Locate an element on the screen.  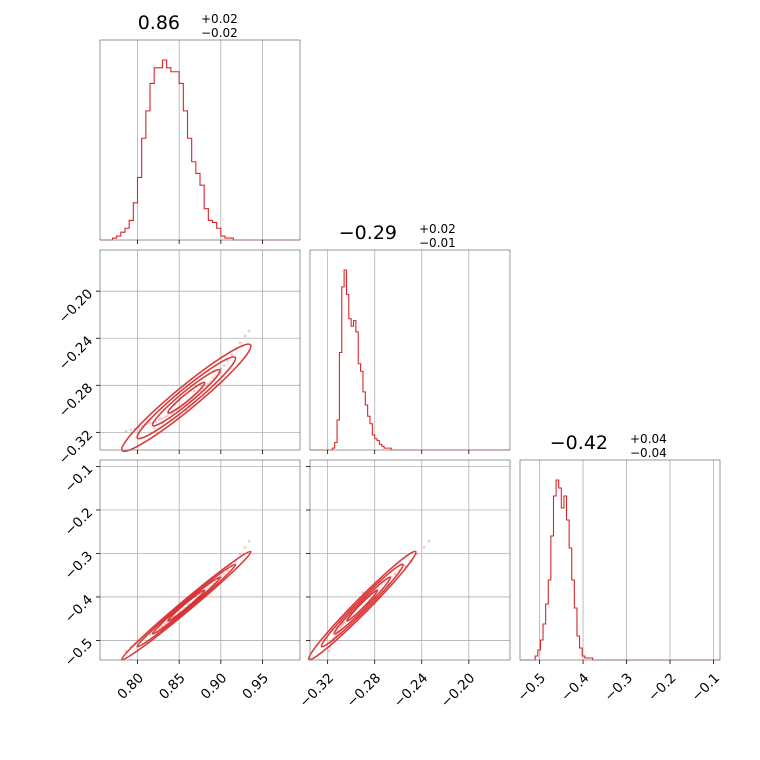
tick-label-y: −0.4 is located at coordinates (79, 609).